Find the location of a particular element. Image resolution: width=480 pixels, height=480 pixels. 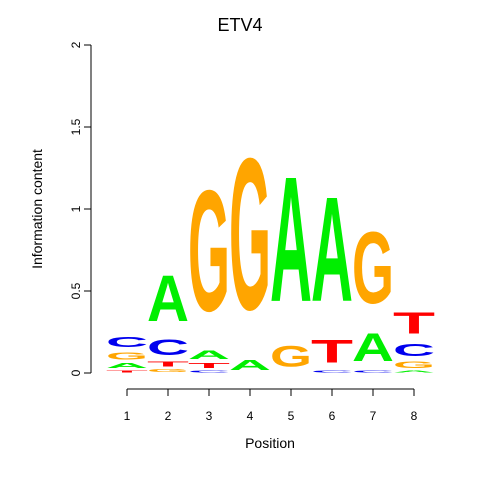

logo-letter-a-pos7: A is located at coordinates (373, 347).